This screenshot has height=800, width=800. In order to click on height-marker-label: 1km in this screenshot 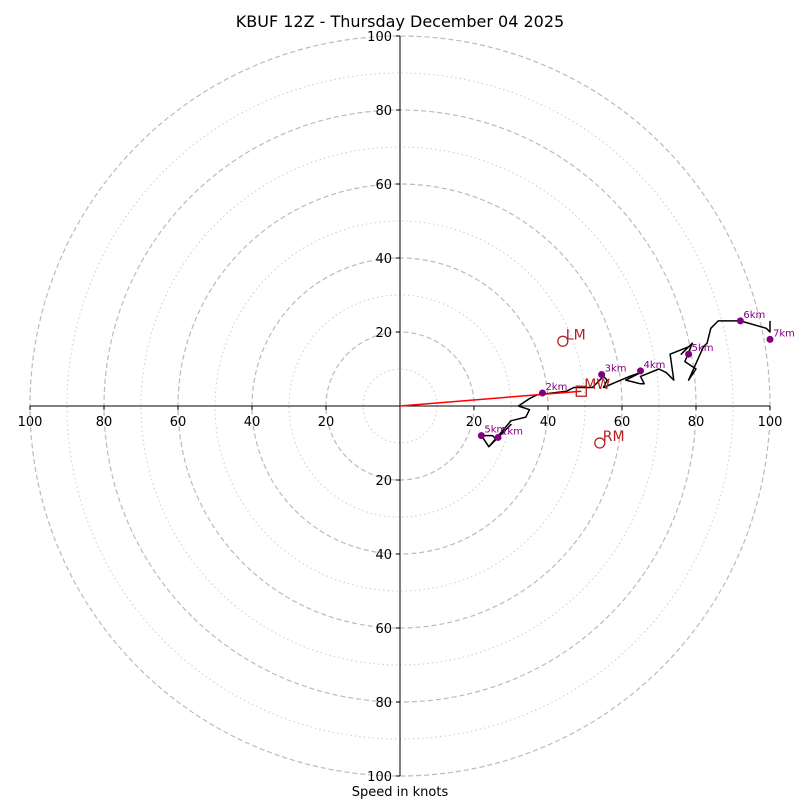, I will do `click(512, 431)`.